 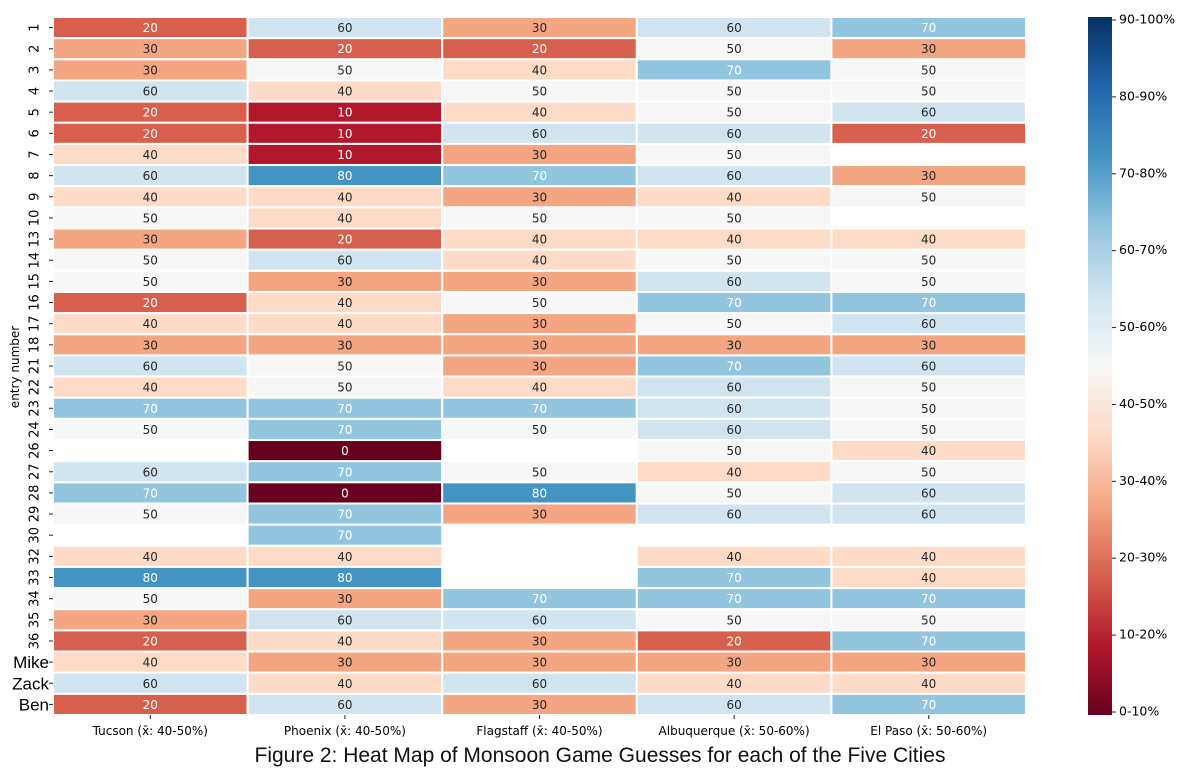 What do you see at coordinates (35, 641) in the screenshot?
I see `row-label: 36` at bounding box center [35, 641].